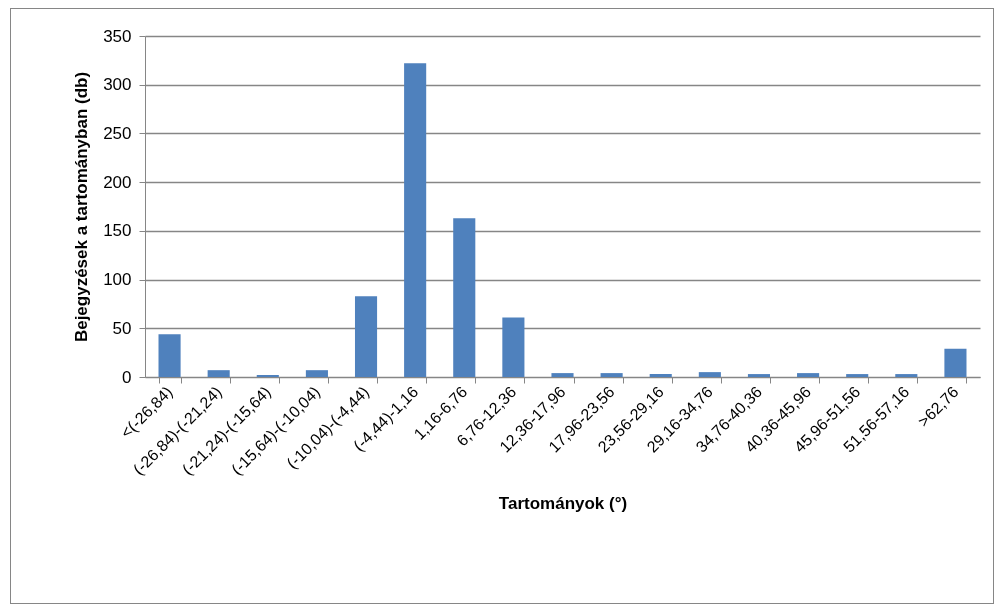  What do you see at coordinates (122, 328) in the screenshot?
I see `y-tick-label: 50` at bounding box center [122, 328].